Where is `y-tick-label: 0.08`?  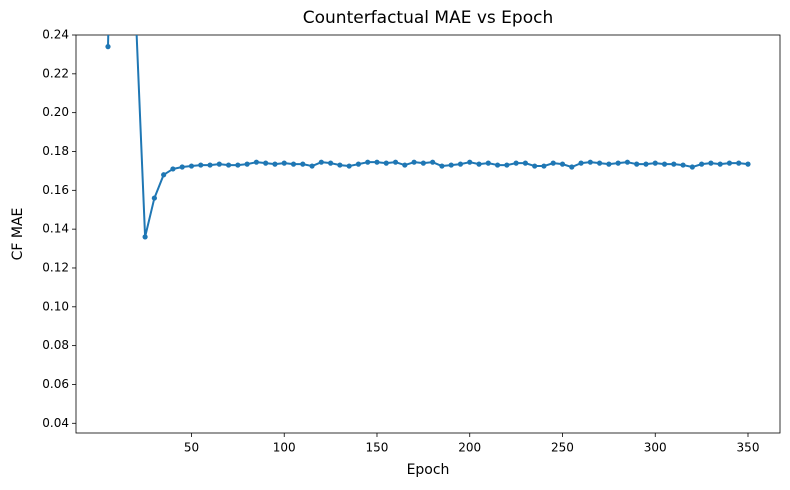 y-tick-label: 0.08 is located at coordinates (55, 345).